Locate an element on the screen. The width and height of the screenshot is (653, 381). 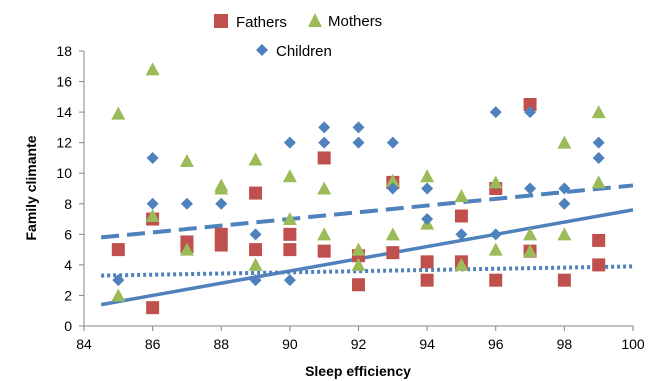
y-tick-label: 4 is located at coordinates (68, 265).